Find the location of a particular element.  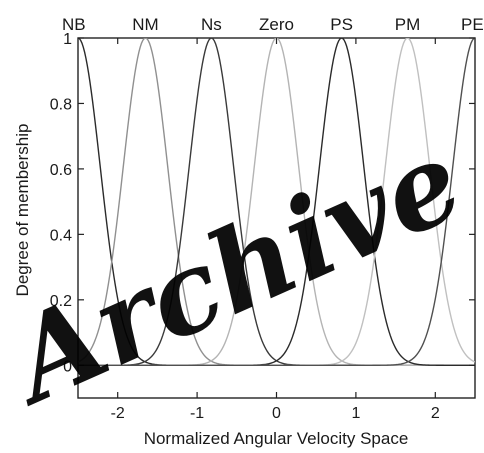

series-label-ns: Ns is located at coordinates (211, 24).